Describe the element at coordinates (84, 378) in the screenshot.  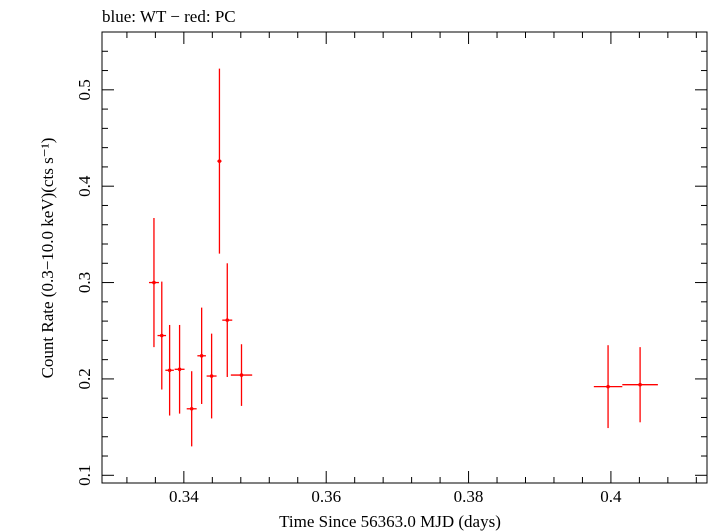
I see `y-tick-label: 0.2` at that location.